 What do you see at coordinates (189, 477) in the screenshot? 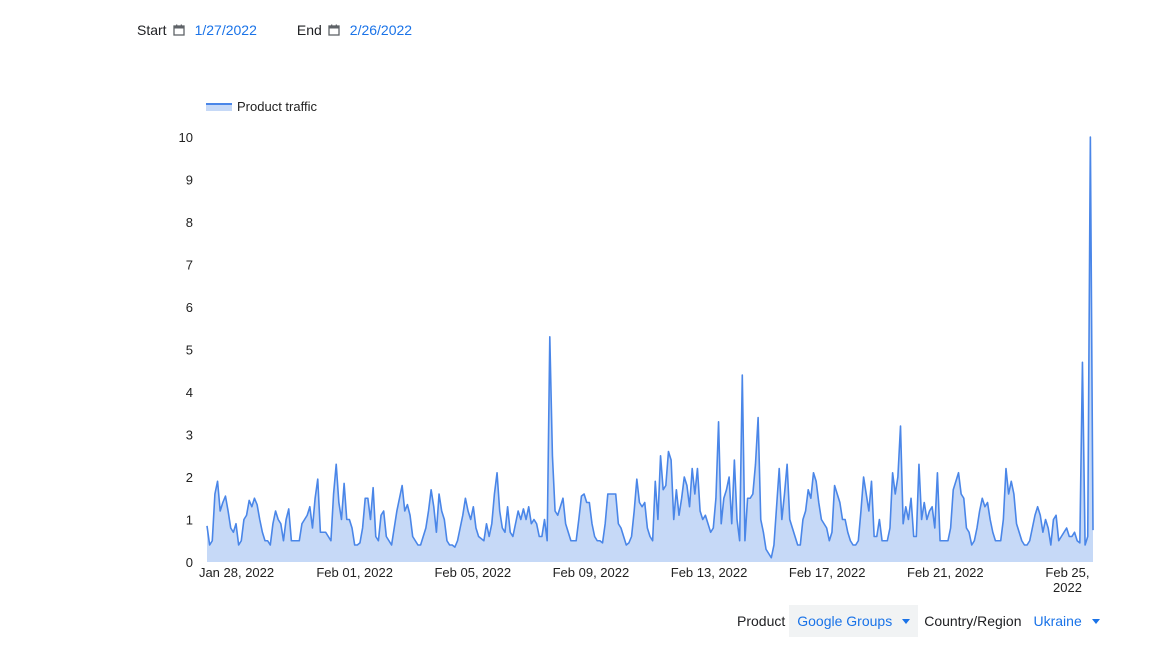
I see `y-tick-label: 2` at bounding box center [189, 477].